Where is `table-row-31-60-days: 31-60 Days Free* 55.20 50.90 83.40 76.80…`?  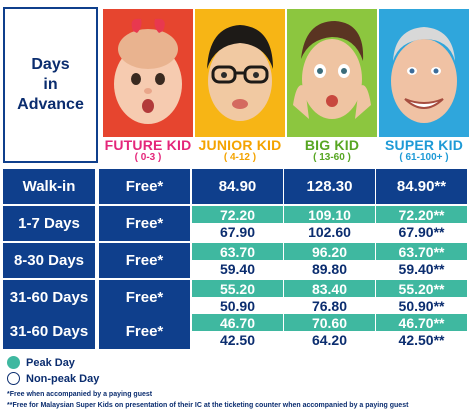 table-row-31-60-days: 31-60 Days Free* 55.20 50.90 83.40 76.80… is located at coordinates (235, 297).